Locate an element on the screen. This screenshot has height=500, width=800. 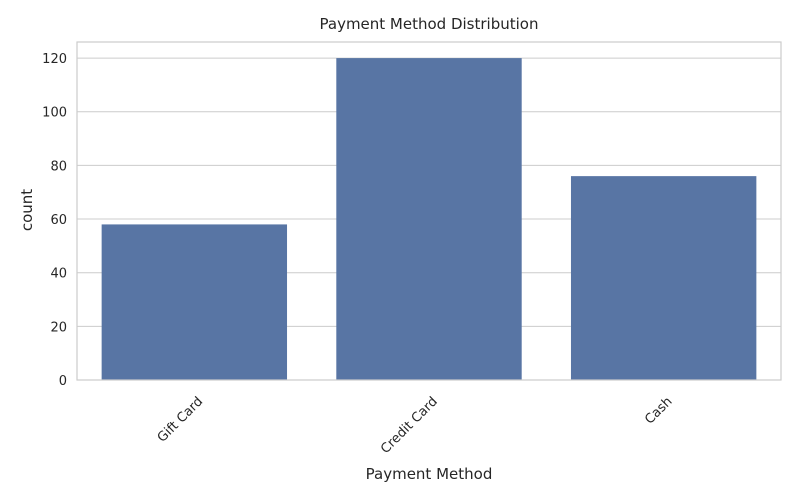
y-tick-label: 80 is located at coordinates (58, 166).